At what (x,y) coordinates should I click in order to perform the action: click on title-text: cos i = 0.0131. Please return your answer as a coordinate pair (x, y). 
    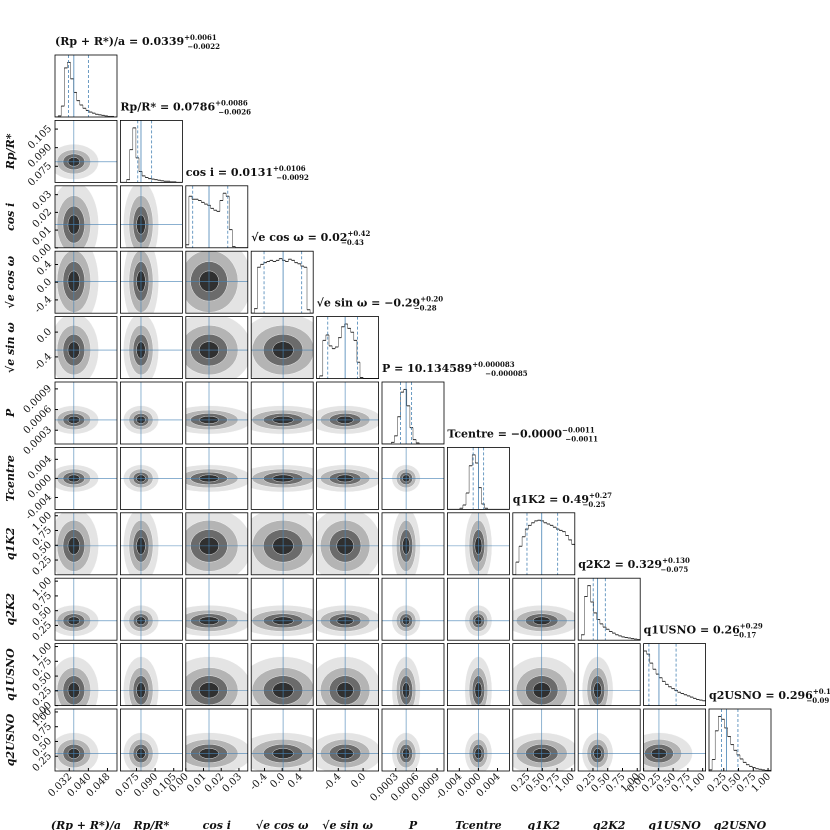
    Looking at the image, I should click on (229, 172).